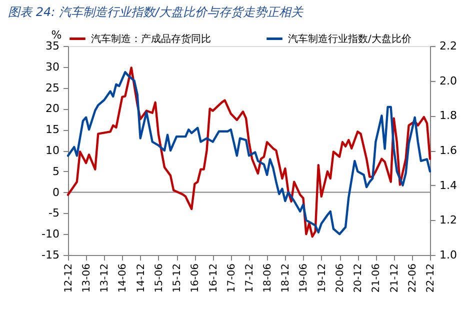 This screenshot has width=471, height=334. I want to click on x-tick-label: 19-06, so click(304, 278).